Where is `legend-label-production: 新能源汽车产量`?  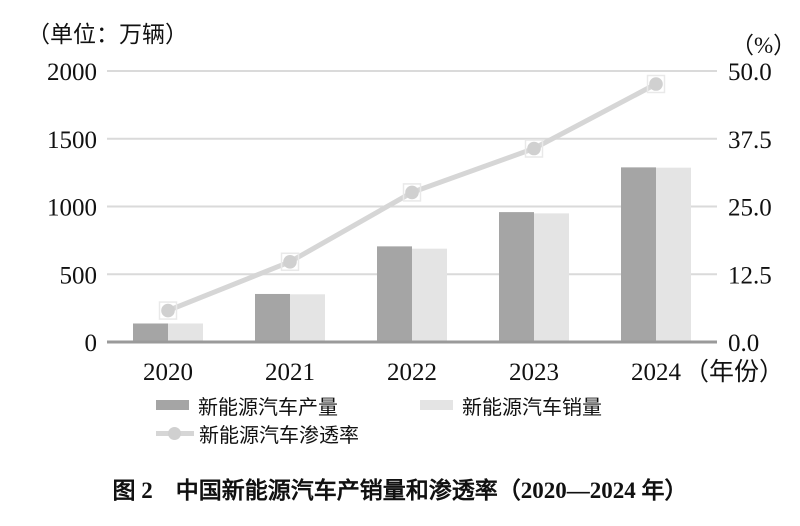
legend-label-production: 新能源汽车产量 is located at coordinates (268, 407).